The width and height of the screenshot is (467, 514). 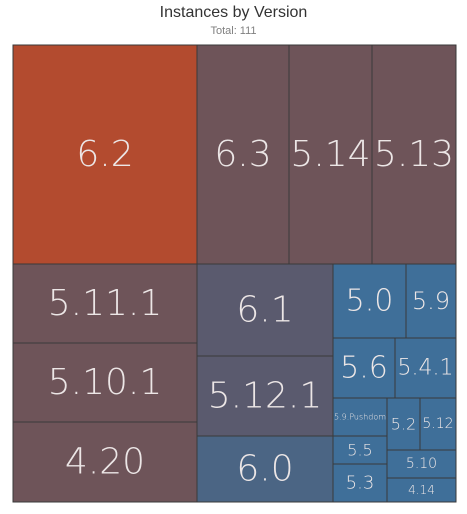 I want to click on treemap-cell: 5.11.1, so click(x=105, y=303).